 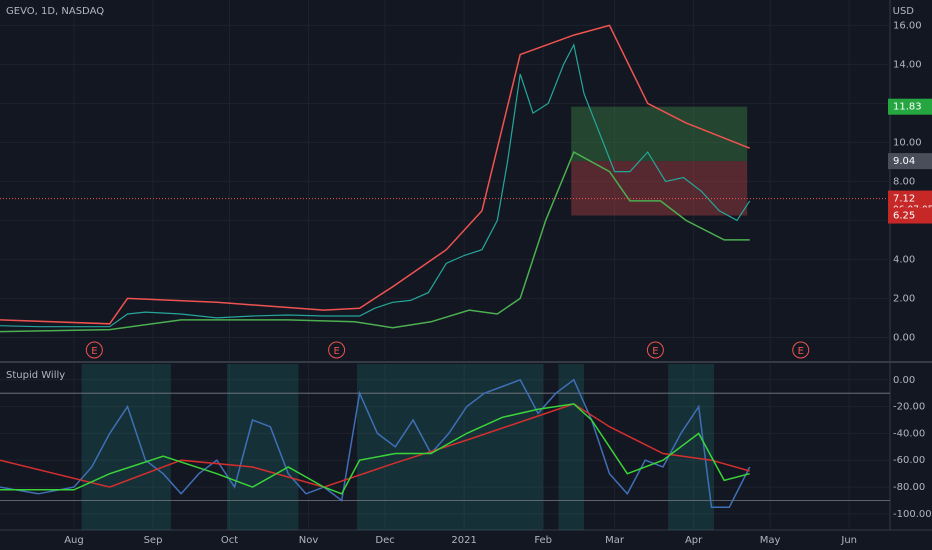 I want to click on stop-label-box, so click(x=910, y=215).